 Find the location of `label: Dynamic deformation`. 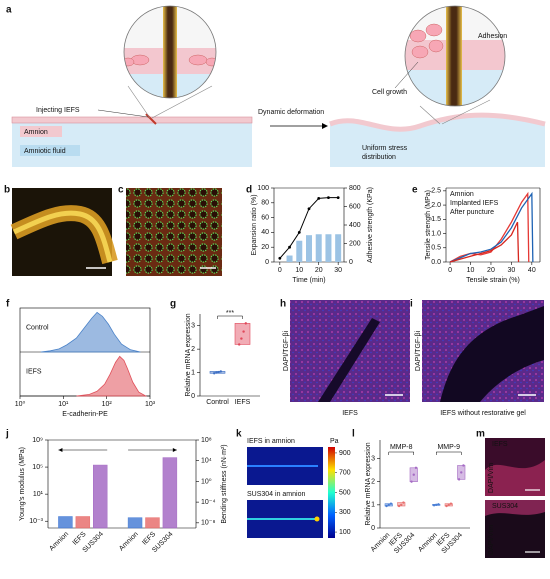

label: Dynamic deformation is located at coordinates (291, 112).